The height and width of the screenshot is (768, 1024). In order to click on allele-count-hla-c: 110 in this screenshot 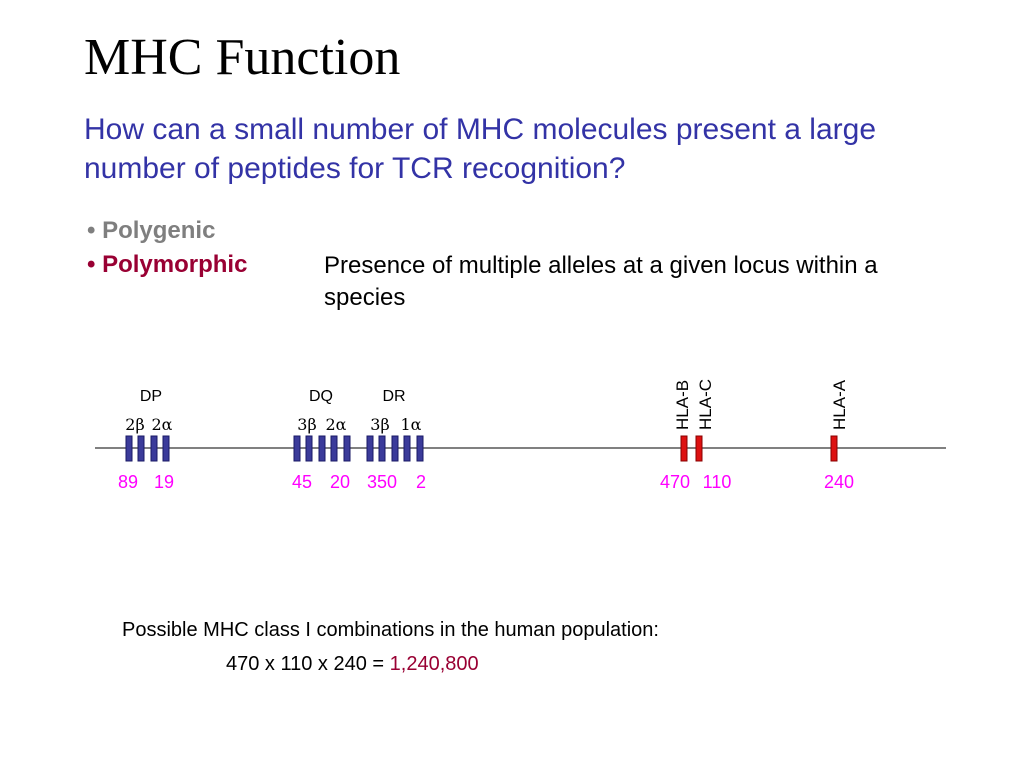, I will do `click(717, 482)`.